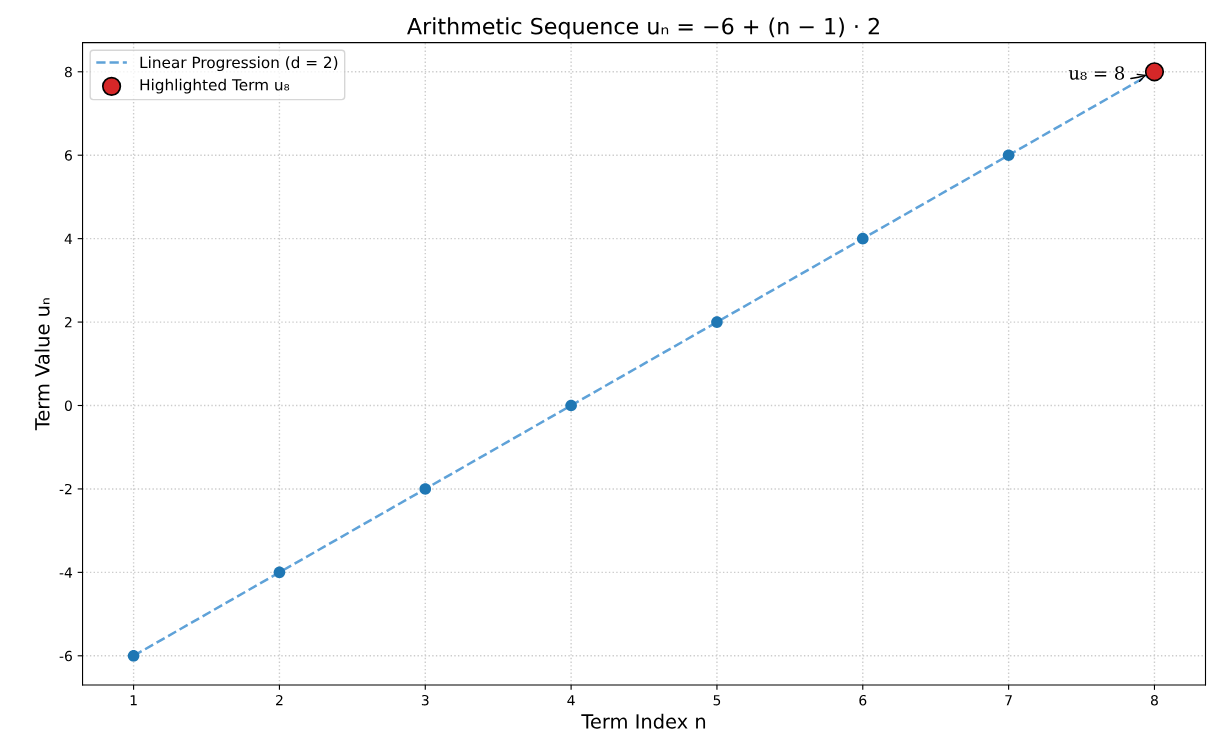  Describe the element at coordinates (42, 364) in the screenshot. I see `y-axis-title: Term Value uₙ` at that location.